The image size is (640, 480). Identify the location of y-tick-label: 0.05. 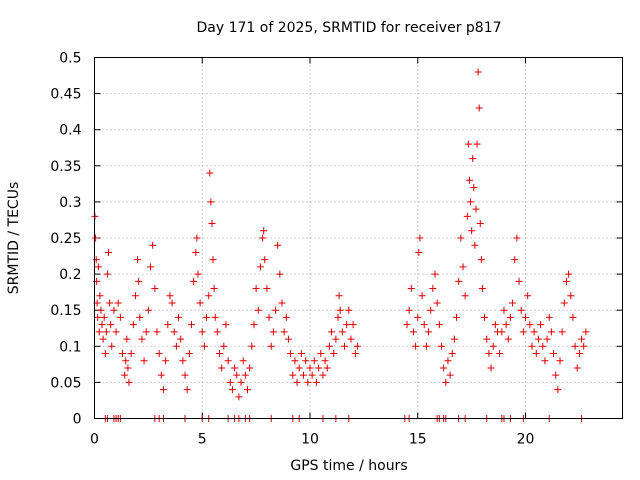
(65, 383).